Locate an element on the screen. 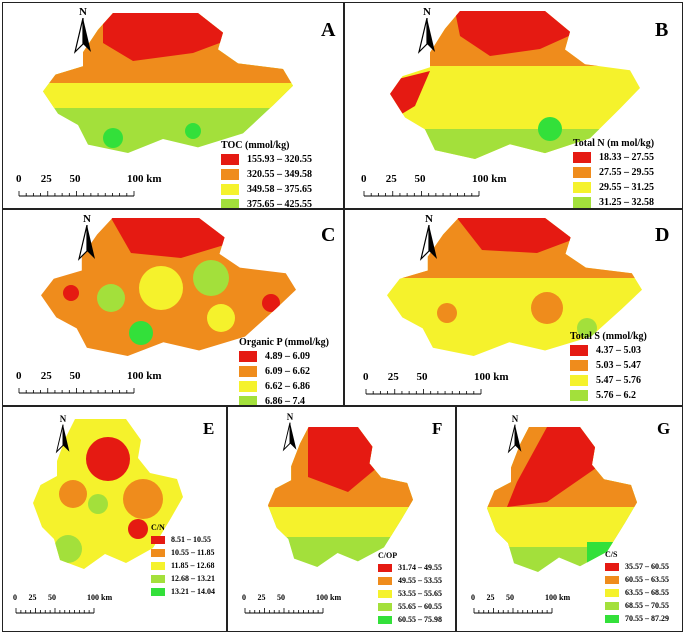 Image resolution: width=685 pixels, height=634 pixels. panel-letter: C is located at coordinates (328, 235).